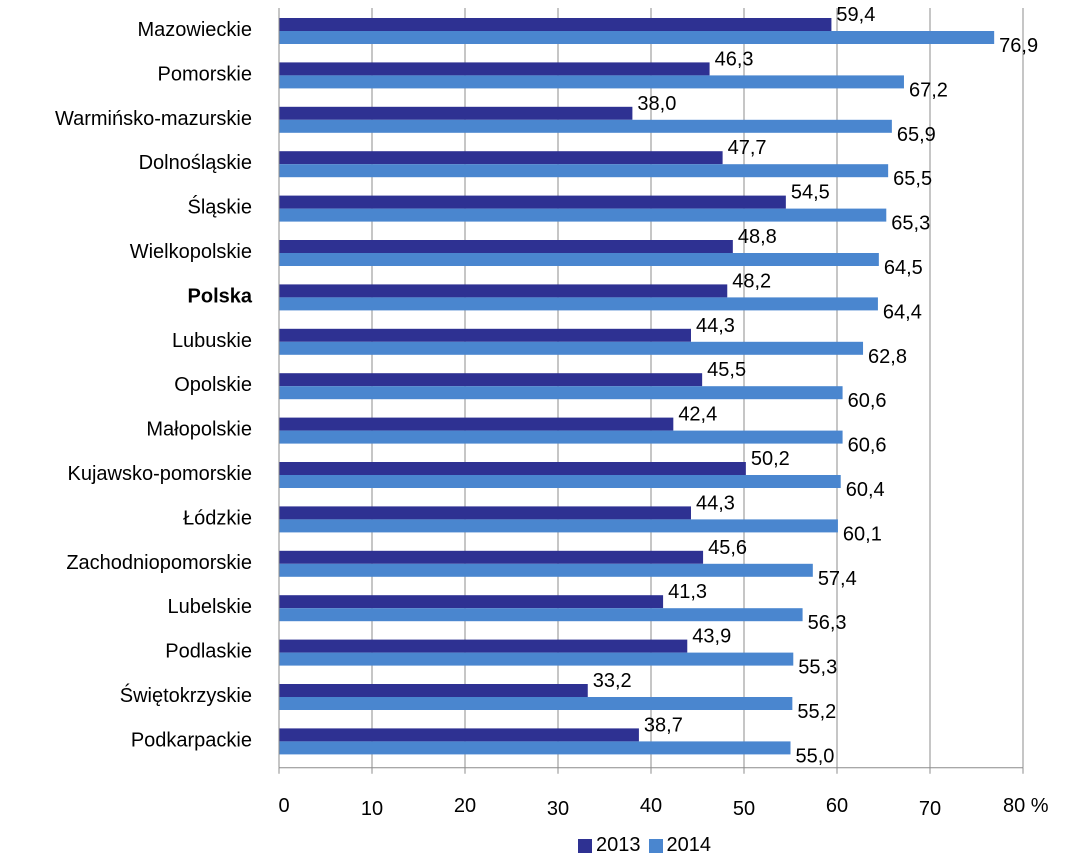 The height and width of the screenshot is (860, 1067). What do you see at coordinates (585, 845) in the screenshot?
I see `legend-swatch-2013` at bounding box center [585, 845].